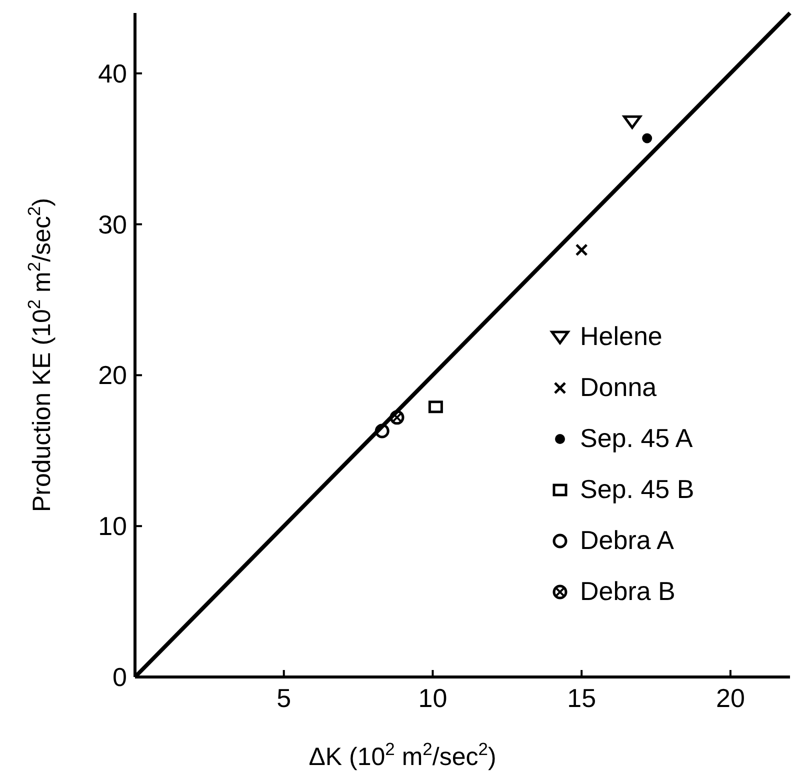  I want to click on legend-label: Debra B, so click(628, 591).